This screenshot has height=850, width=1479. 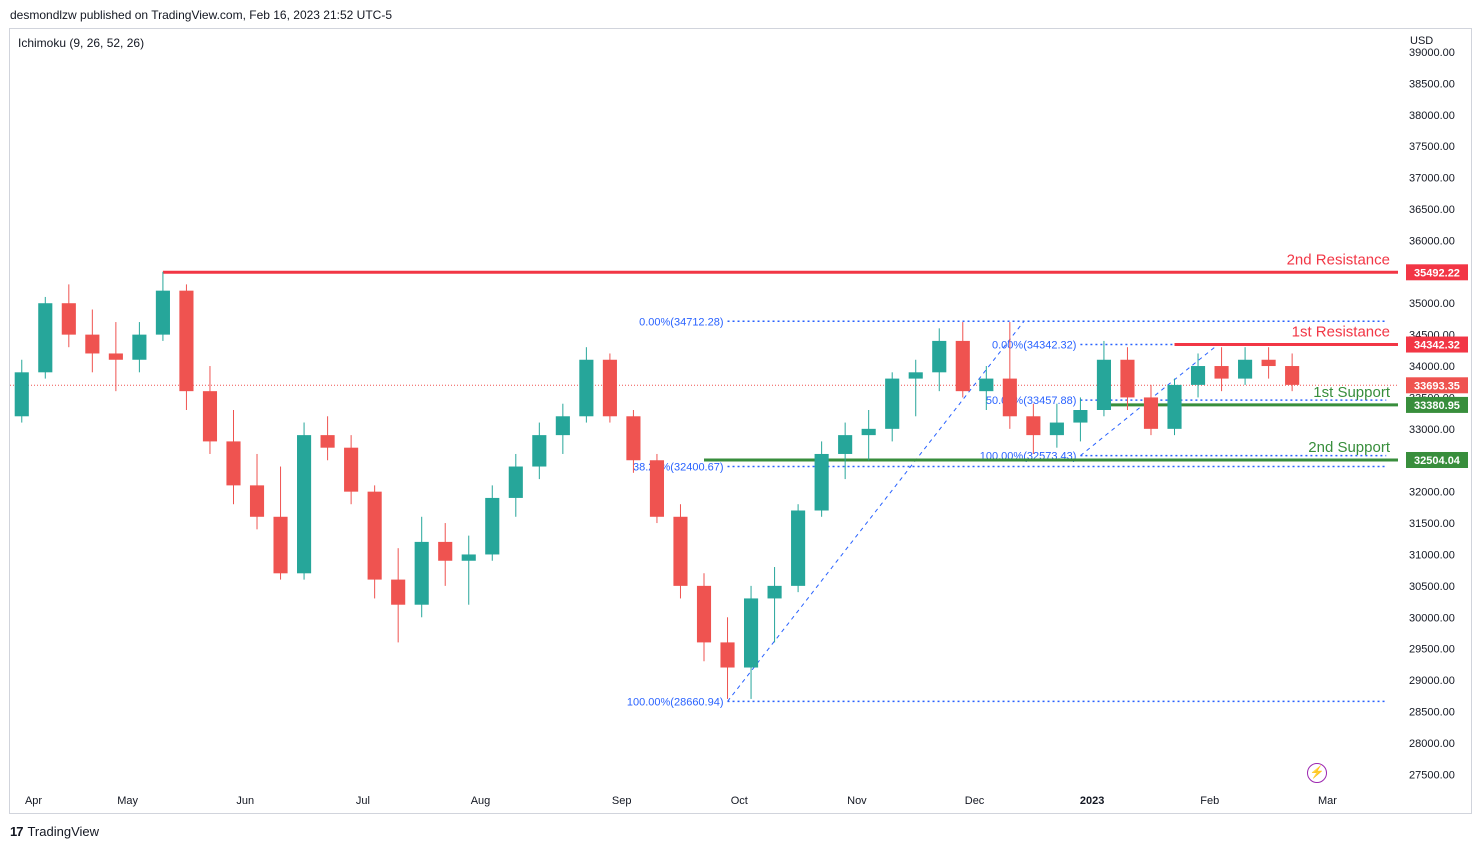 I want to click on level-name: 1st Resistance, so click(x=1341, y=332).